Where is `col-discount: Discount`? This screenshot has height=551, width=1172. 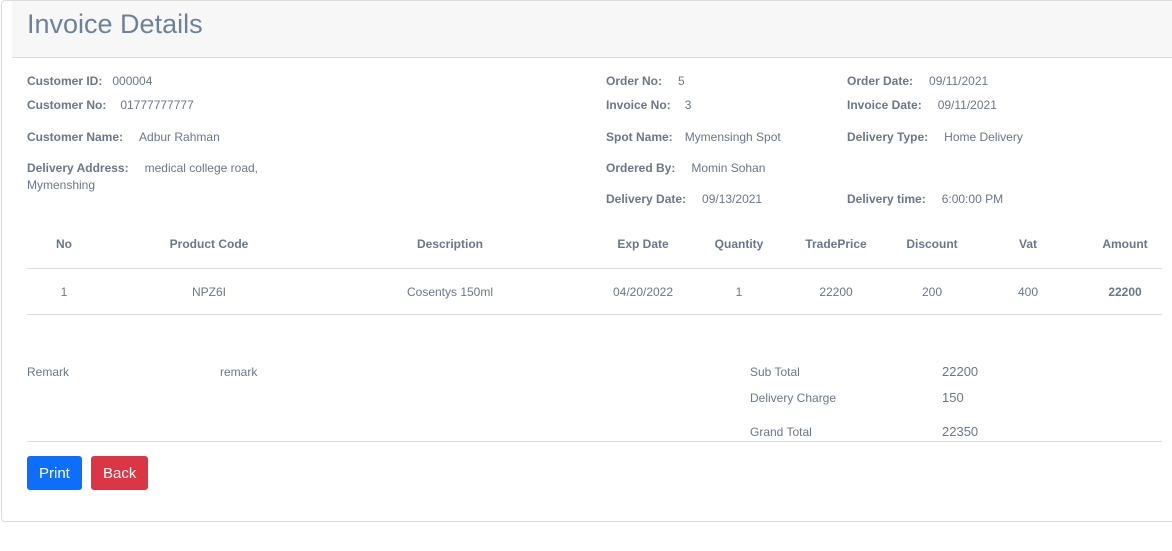
col-discount: Discount is located at coordinates (932, 244).